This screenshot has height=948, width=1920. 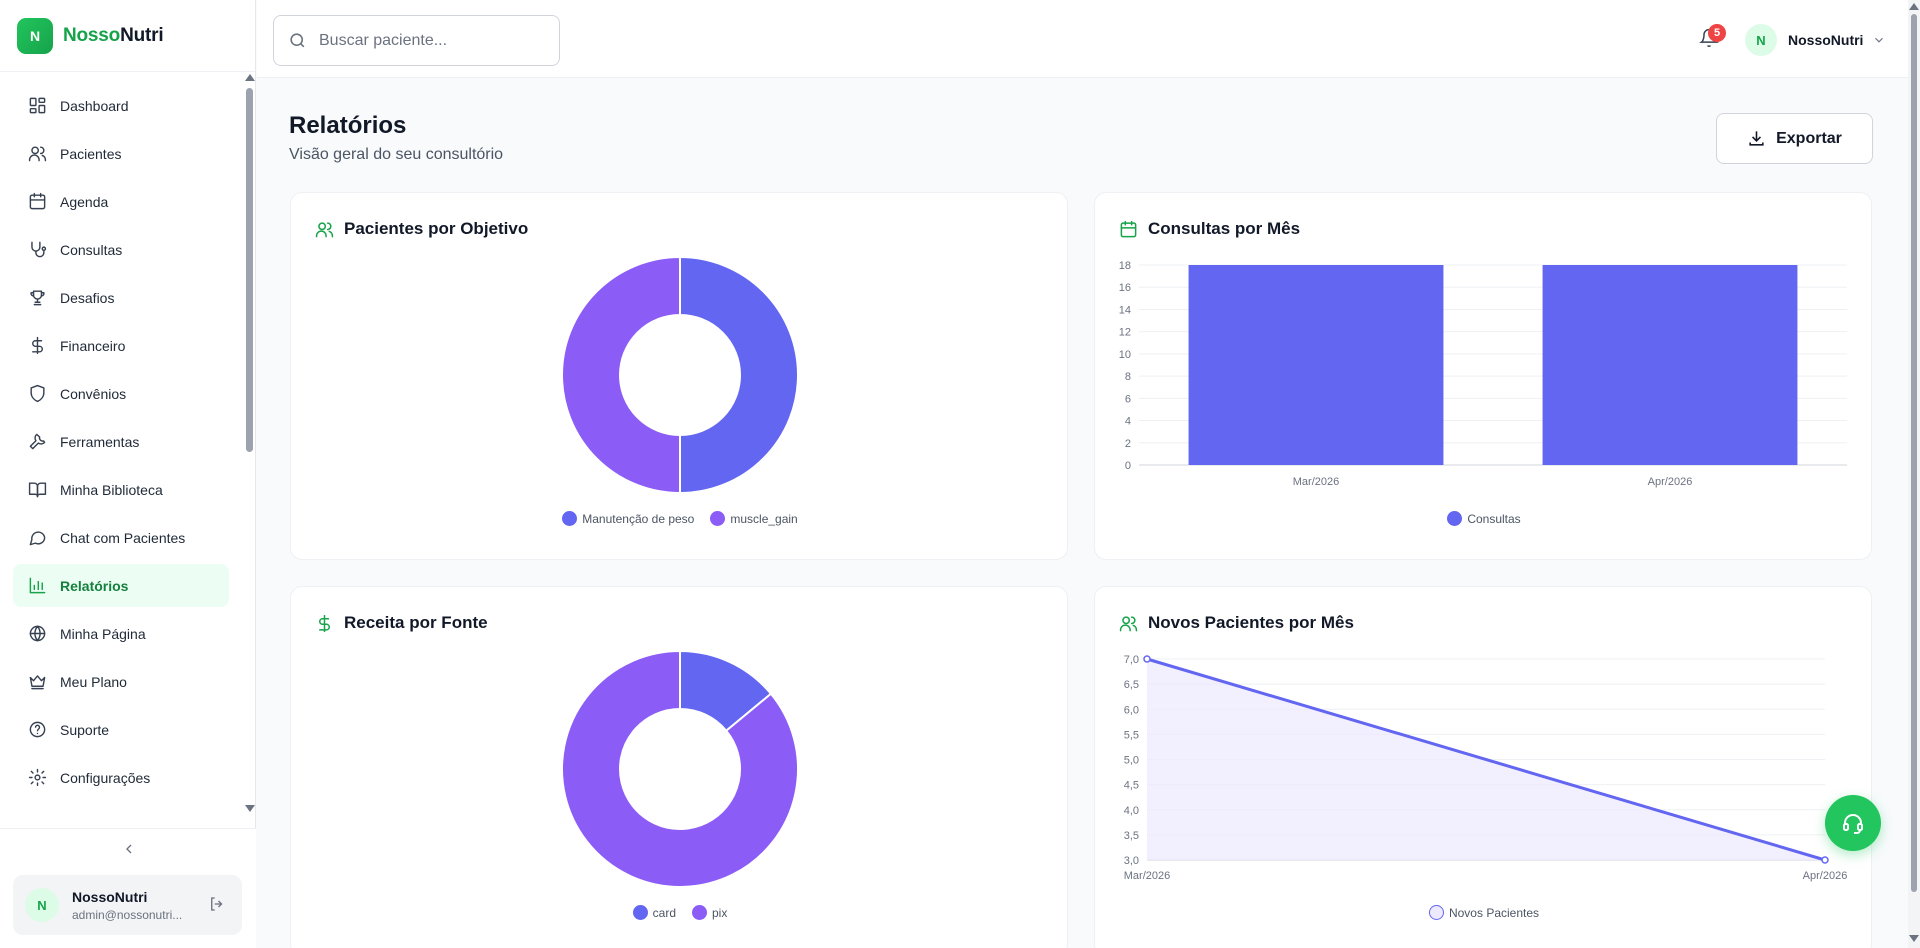 I want to click on collapse-sidebar-button, so click(x=129, y=849).